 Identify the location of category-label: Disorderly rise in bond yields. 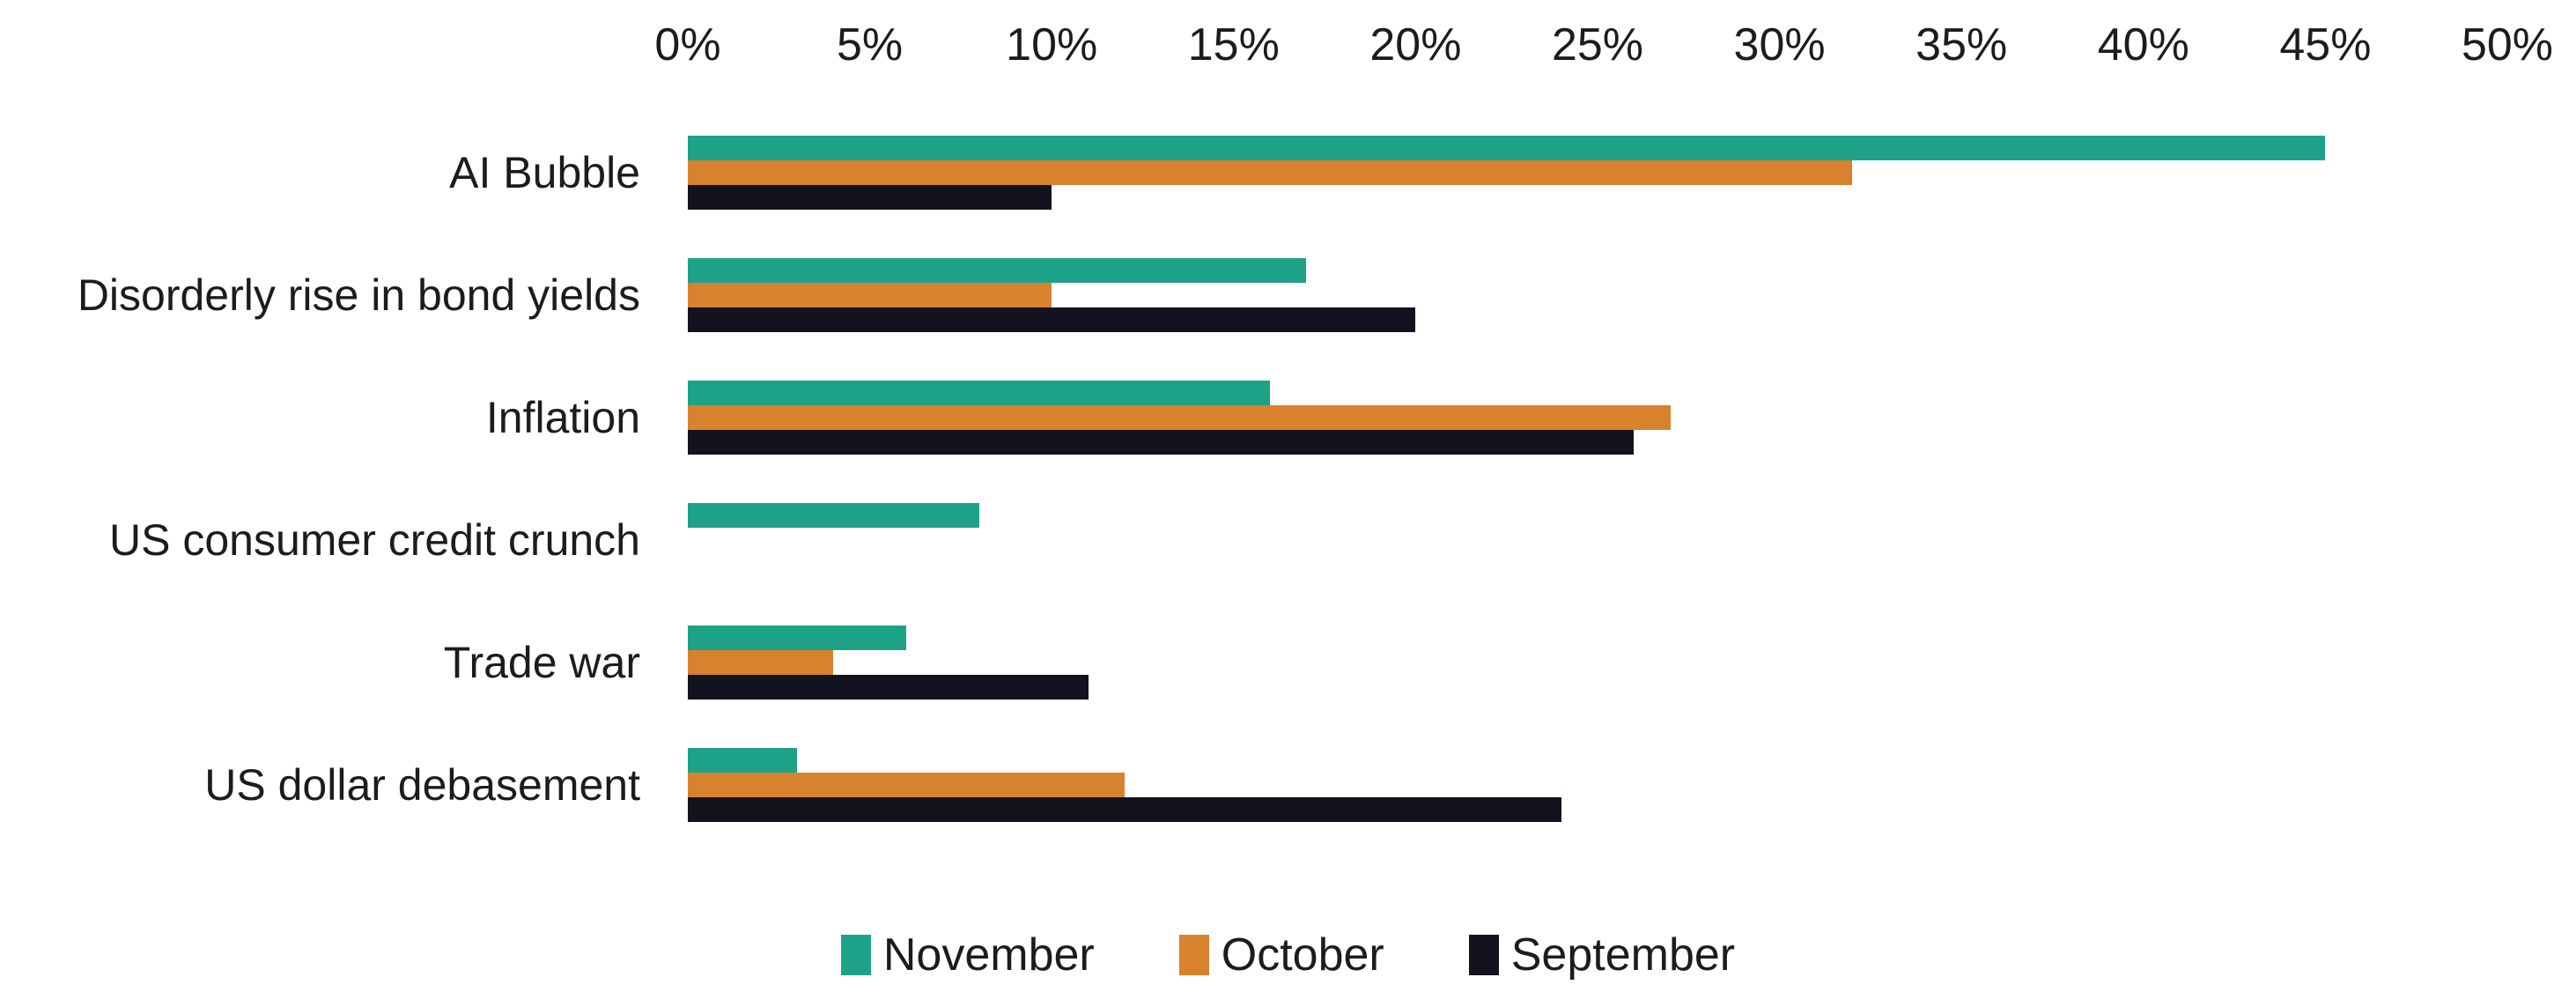
(358, 295).